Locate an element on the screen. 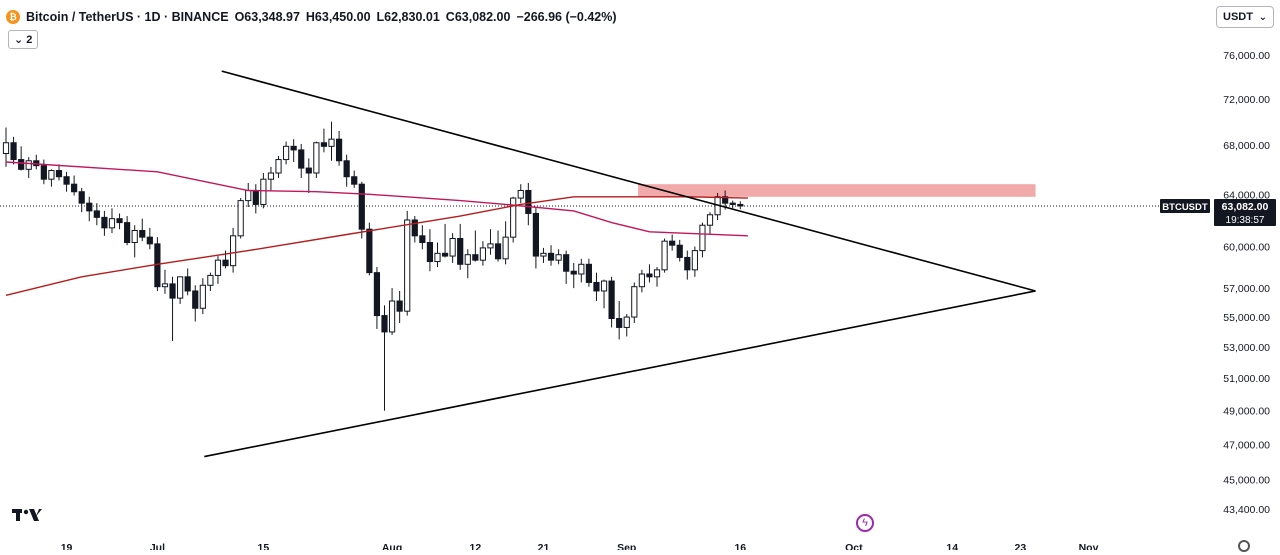  gear-icon is located at coordinates (1244, 546).